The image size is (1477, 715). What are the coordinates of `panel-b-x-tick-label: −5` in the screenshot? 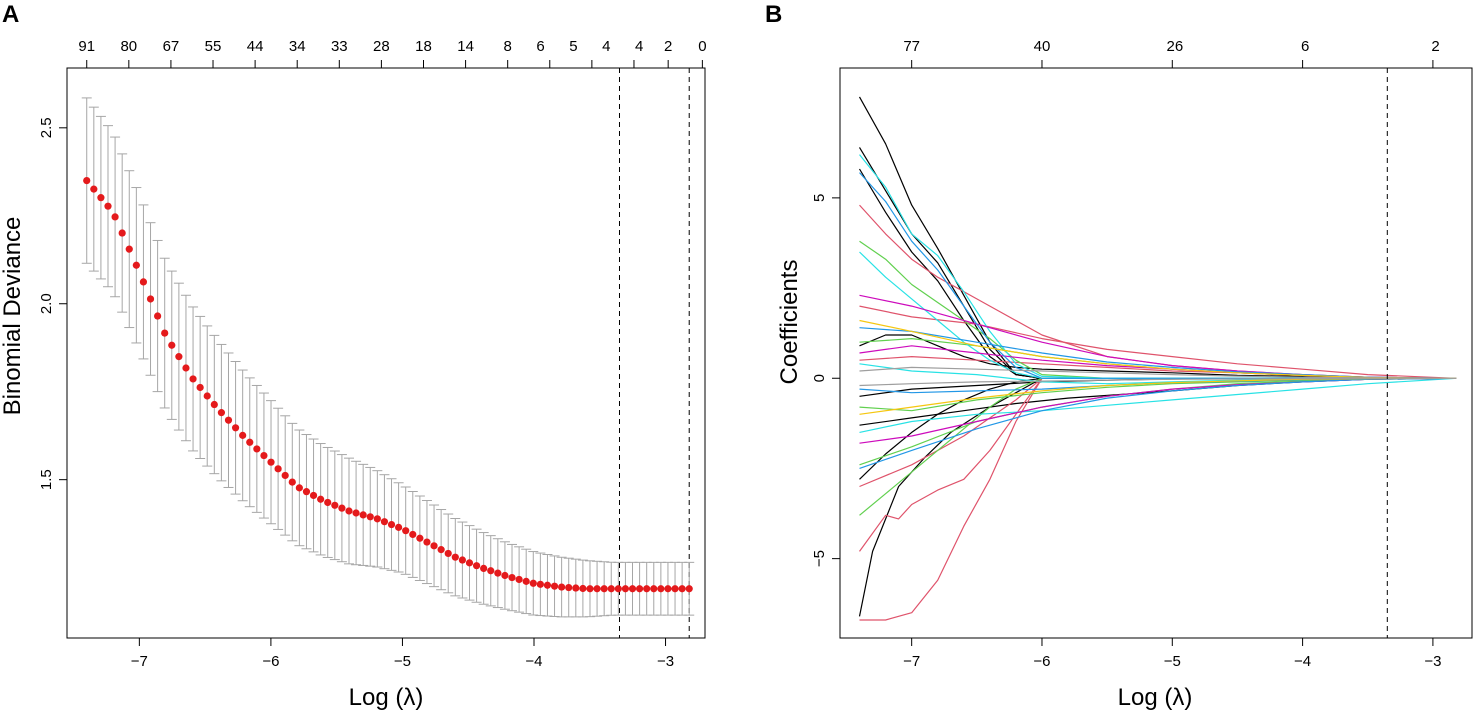 It's located at (1172, 661).